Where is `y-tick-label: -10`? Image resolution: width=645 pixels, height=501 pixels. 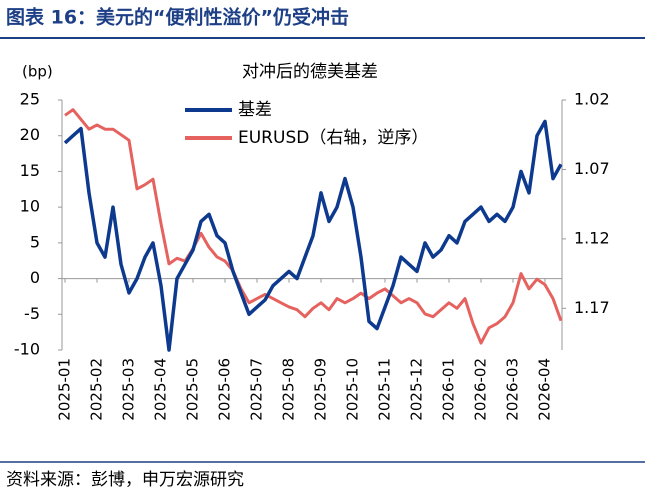
y-tick-label: -10 is located at coordinates (27, 349).